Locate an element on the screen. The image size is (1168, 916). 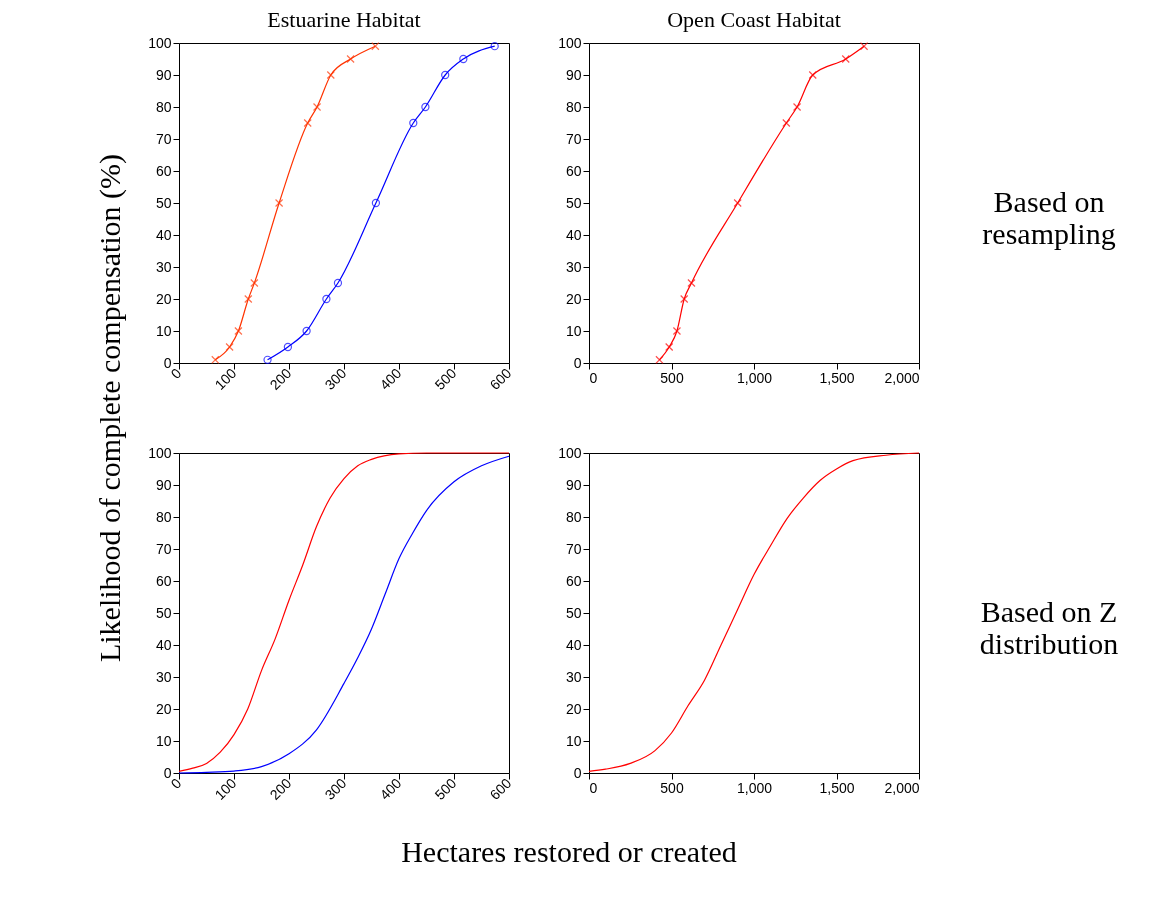
chart-title: Open Coast Habitat is located at coordinates (754, 19).